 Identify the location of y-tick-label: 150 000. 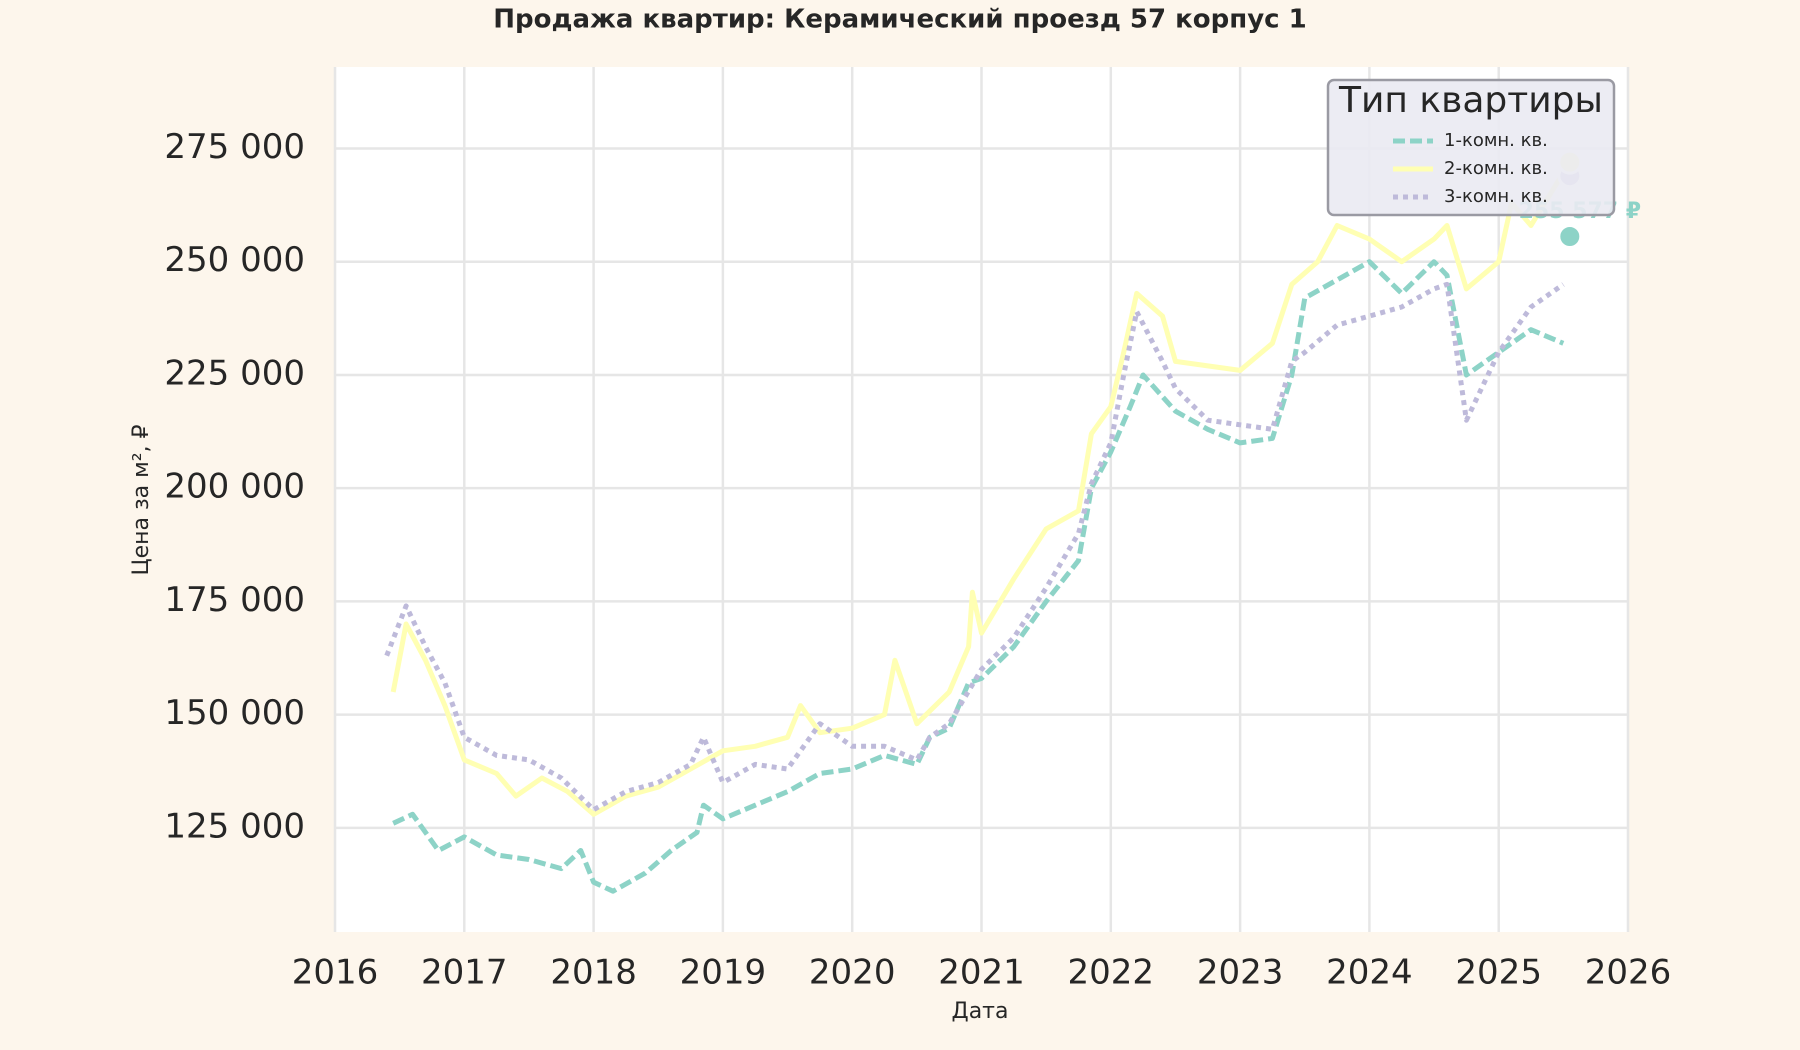
(234, 713).